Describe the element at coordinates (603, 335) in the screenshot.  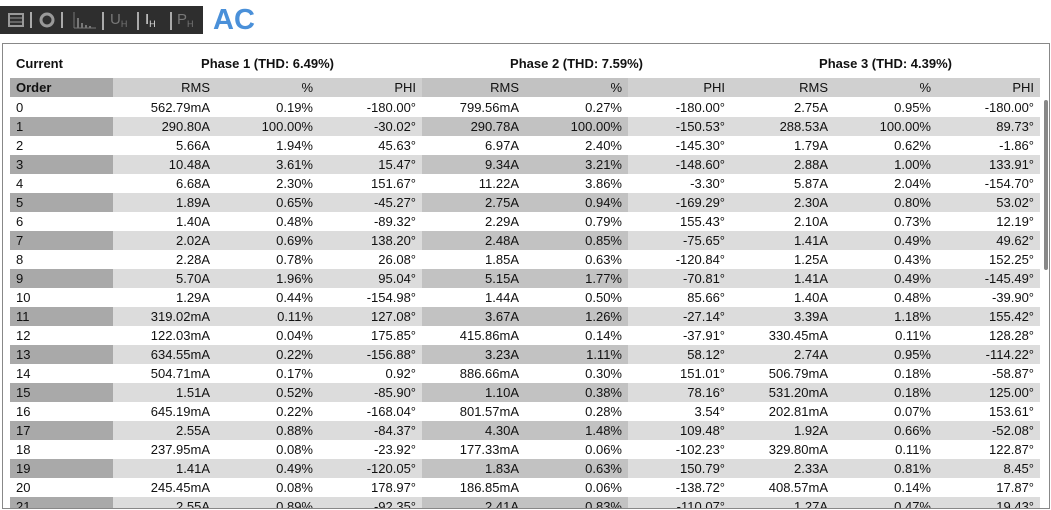
I see `value-cell: 0.14%` at that location.